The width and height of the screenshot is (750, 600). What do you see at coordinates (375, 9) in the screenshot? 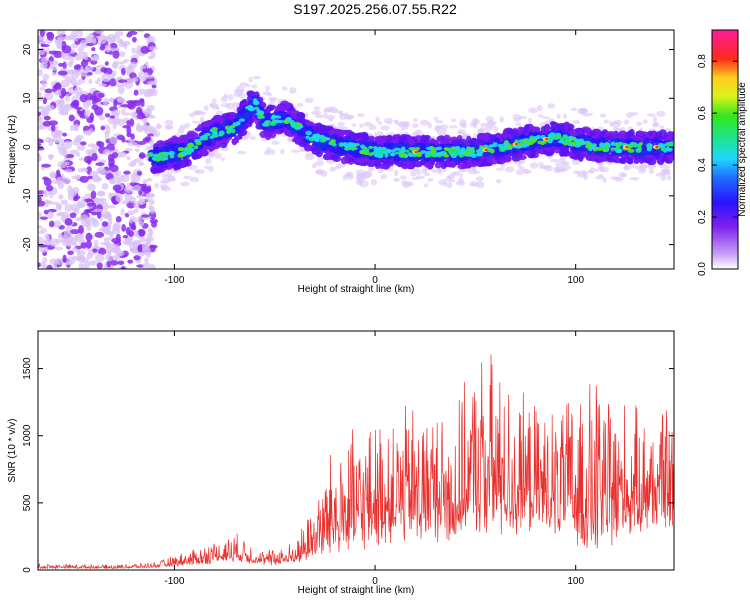
I see `chart-title: S197.2025.256.07.55.R22` at bounding box center [375, 9].